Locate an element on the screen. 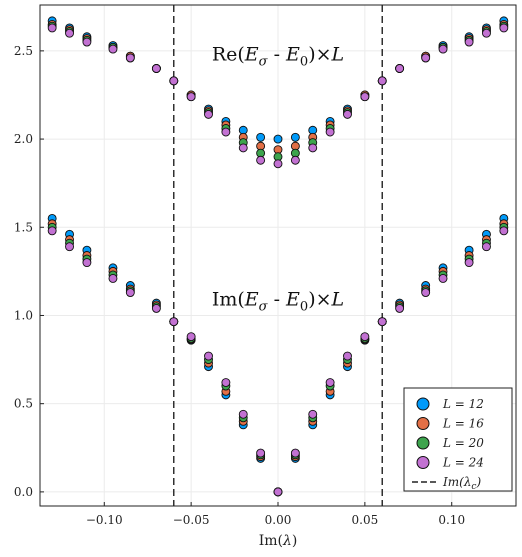  annotation-imaginary-part: Im(Eσ - E0)×L is located at coordinates (278, 302).